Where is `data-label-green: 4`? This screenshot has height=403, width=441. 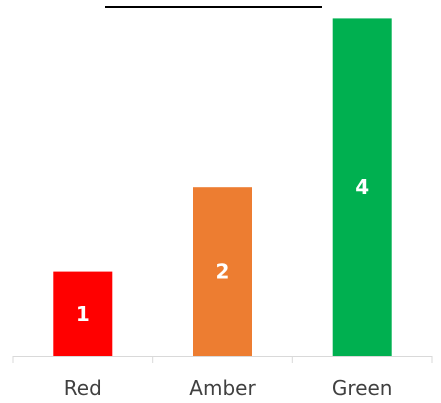 data-label-green: 4 is located at coordinates (362, 187).